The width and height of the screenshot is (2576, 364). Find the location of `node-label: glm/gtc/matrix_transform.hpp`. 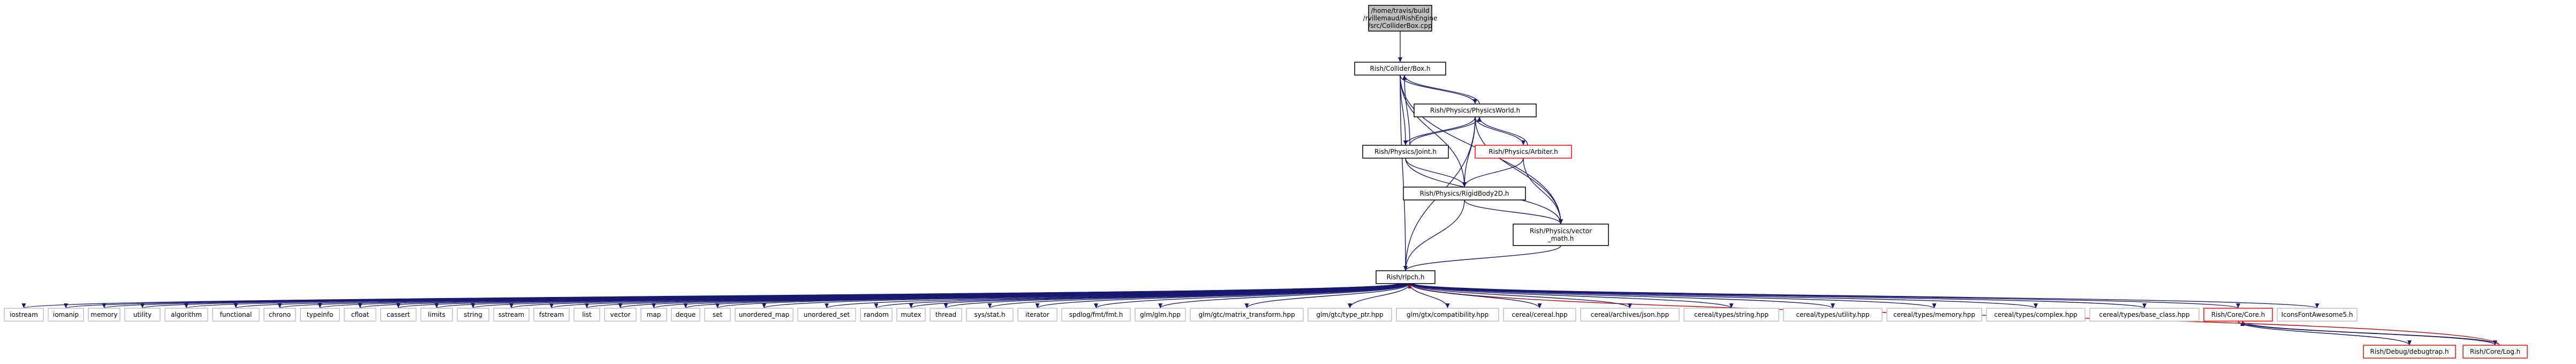

node-label: glm/gtc/matrix_transform.hpp is located at coordinates (1246, 314).